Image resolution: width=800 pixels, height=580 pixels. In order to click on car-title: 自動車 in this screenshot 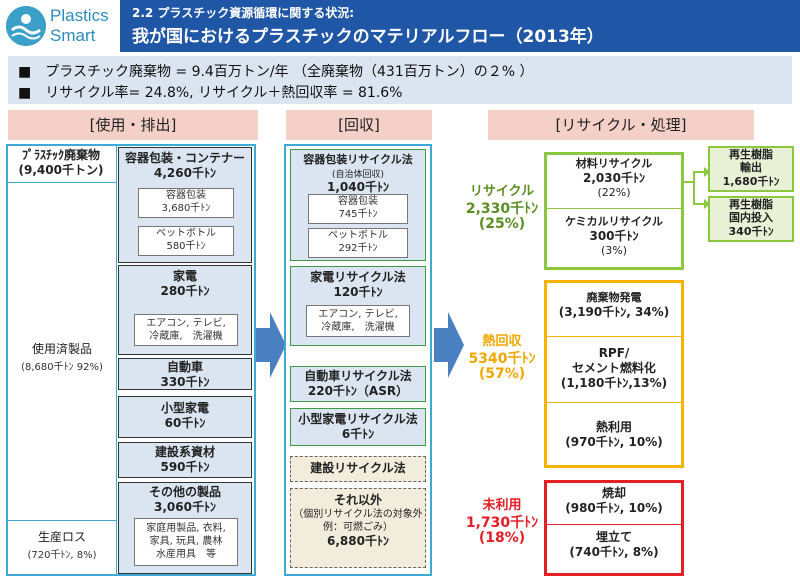, I will do `click(184, 367)`.